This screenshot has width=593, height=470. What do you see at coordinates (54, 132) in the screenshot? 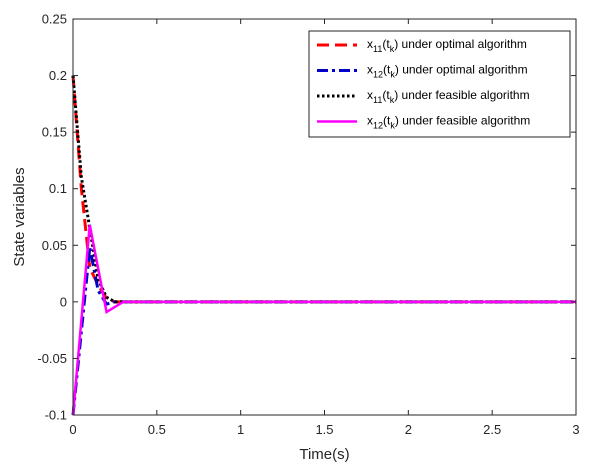
I see `y-tick-label: 0.15` at bounding box center [54, 132].